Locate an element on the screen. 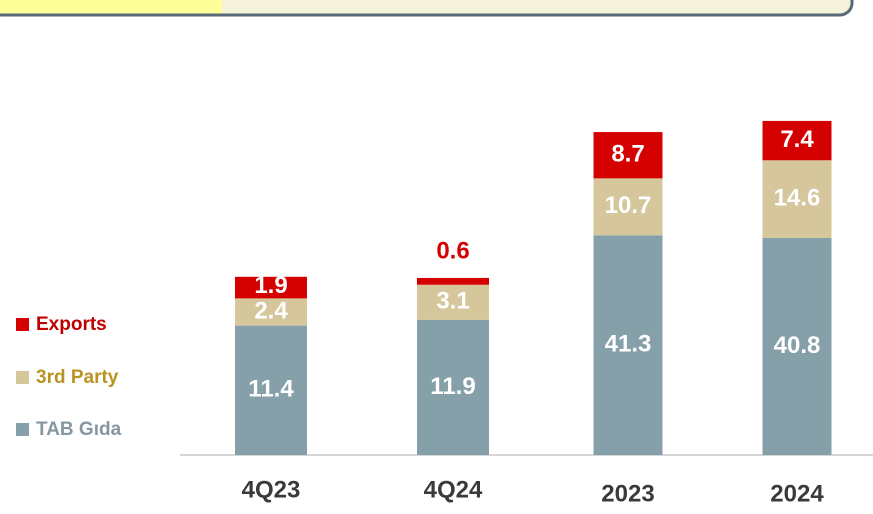 The height and width of the screenshot is (514, 873). legend-label: TAB Gıda is located at coordinates (79, 429).